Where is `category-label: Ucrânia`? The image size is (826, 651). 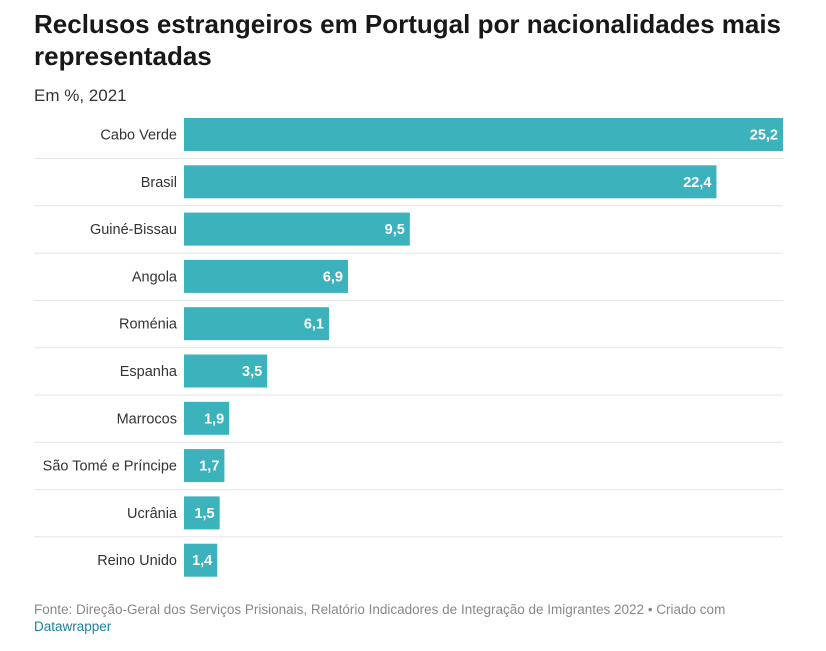 category-label: Ucrânia is located at coordinates (152, 514).